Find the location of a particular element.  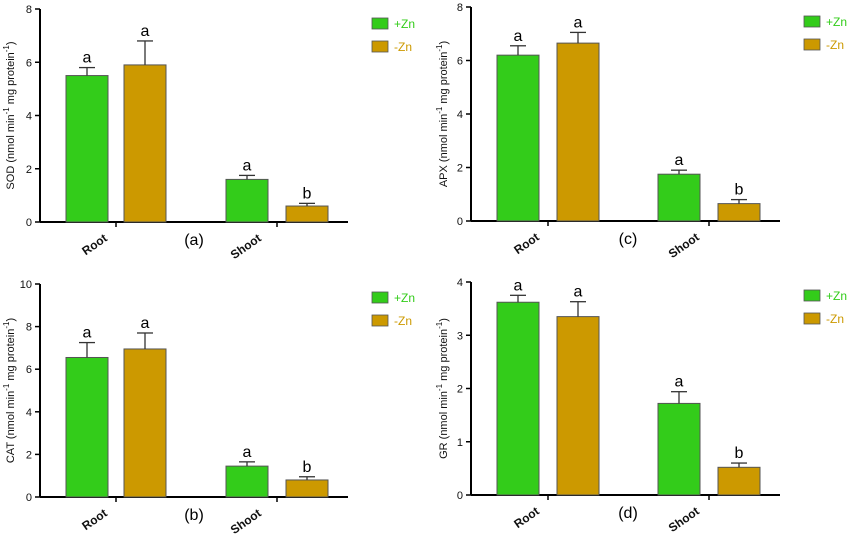

y-axis-label: GR (nmol min-1 mg protein-1) is located at coordinates (442, 388).